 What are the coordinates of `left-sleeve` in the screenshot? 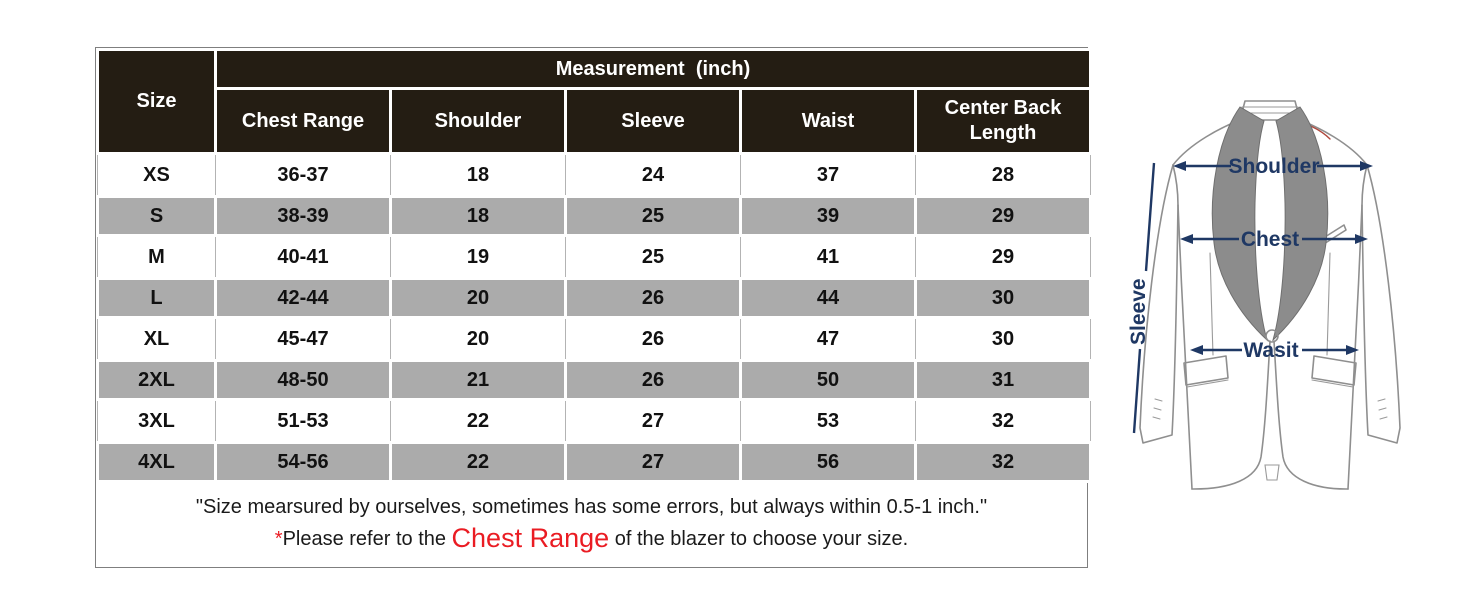 It's located at (1159, 304).